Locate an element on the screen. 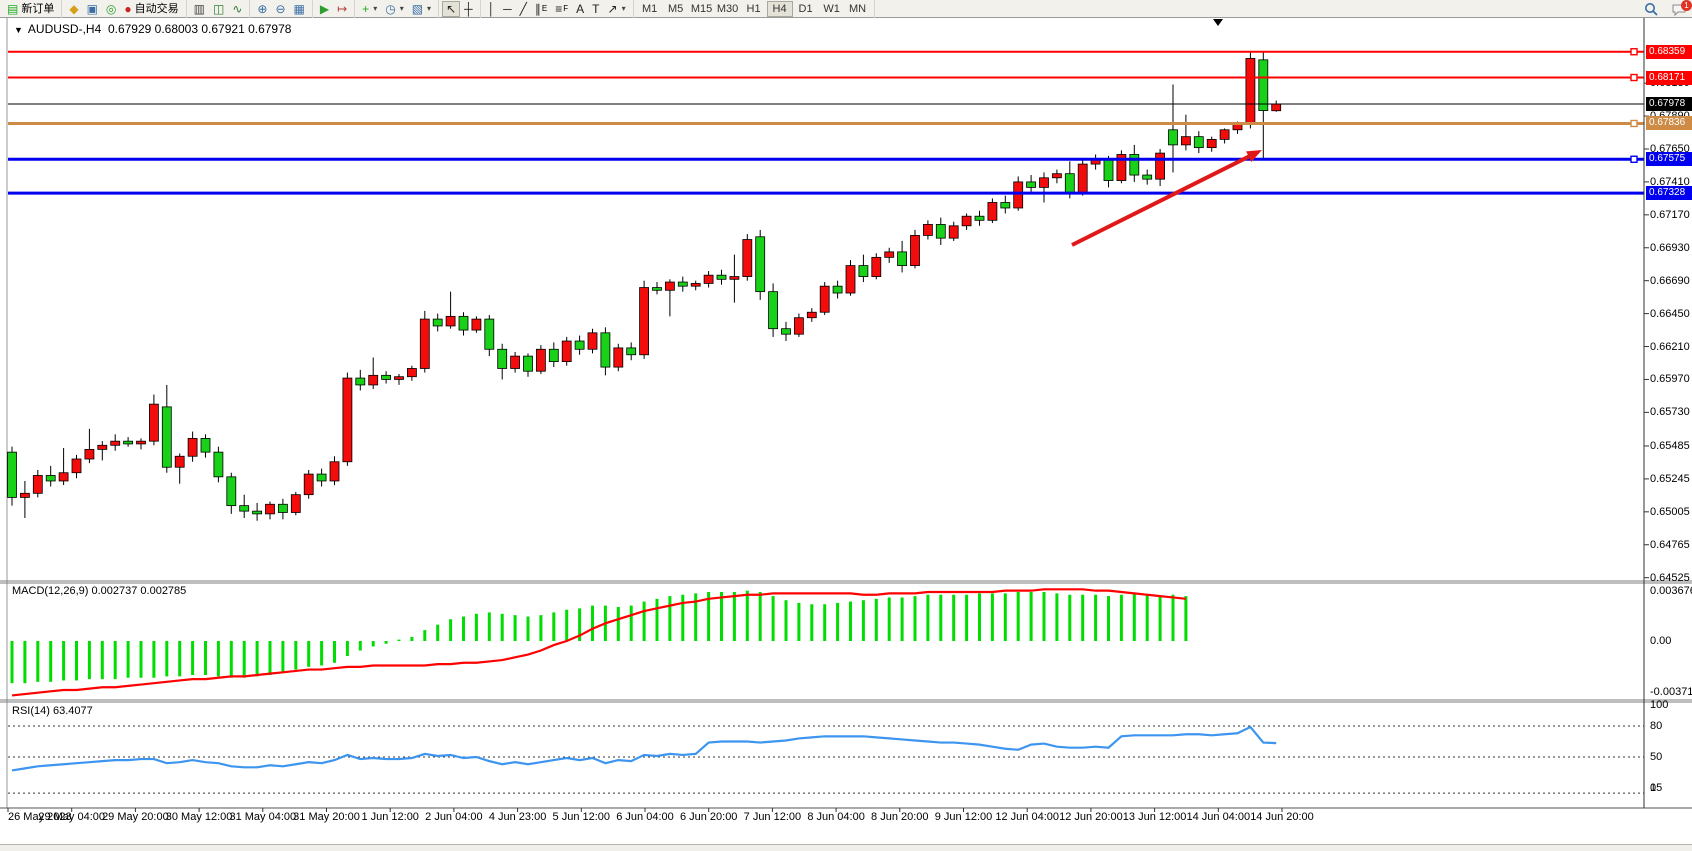  toolbar-group: M1 M5 M15 M30 H1 H4 D1 W1 MN is located at coordinates (754, 9).